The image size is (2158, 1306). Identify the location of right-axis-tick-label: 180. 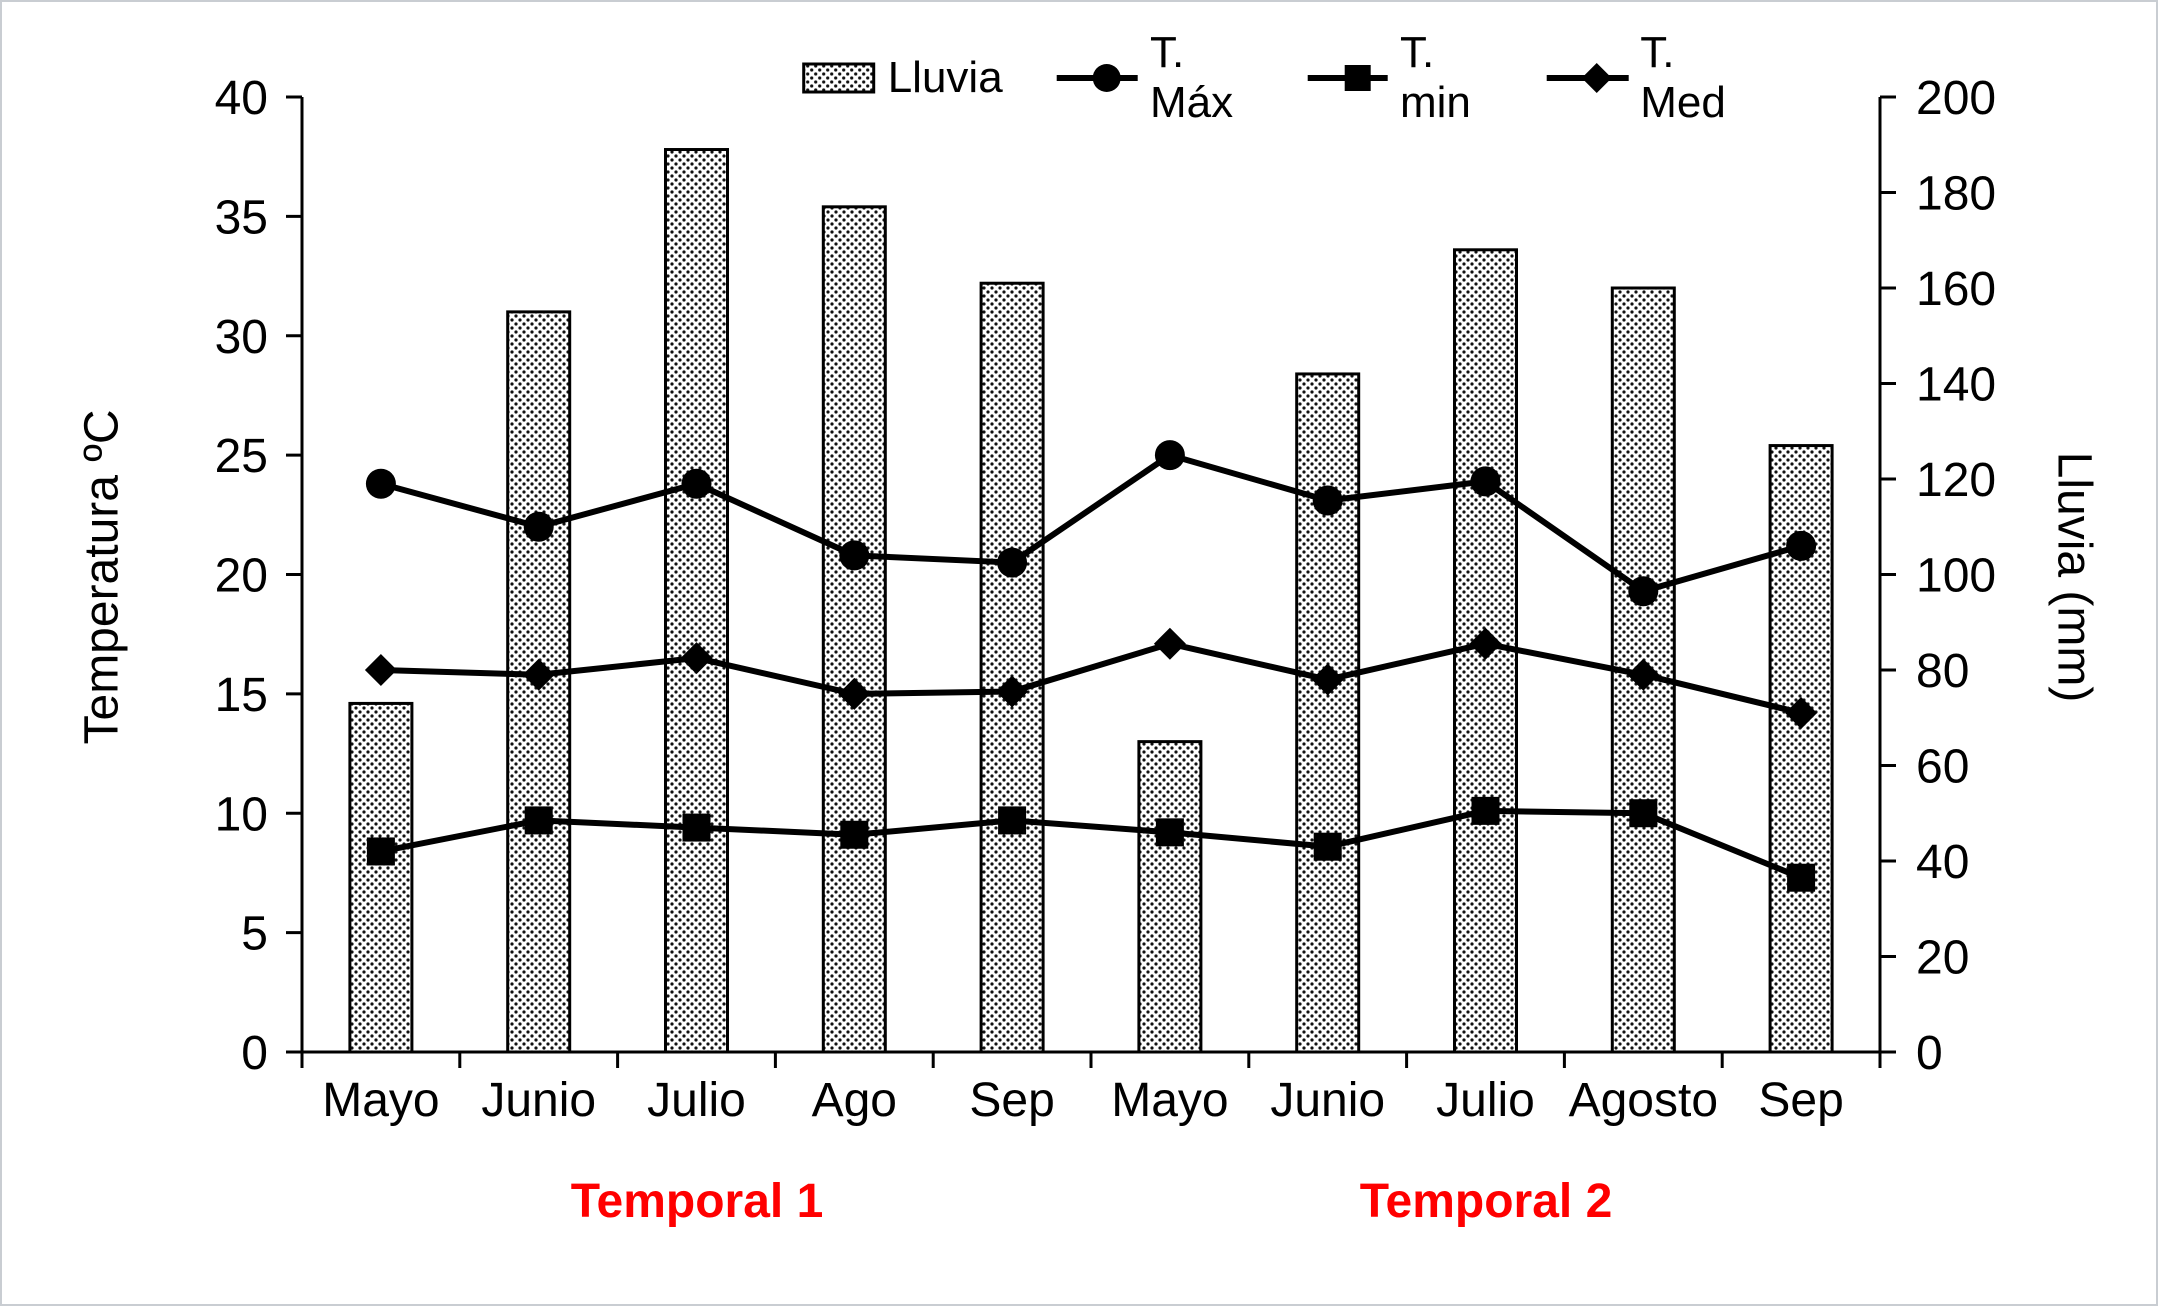
(1956, 194).